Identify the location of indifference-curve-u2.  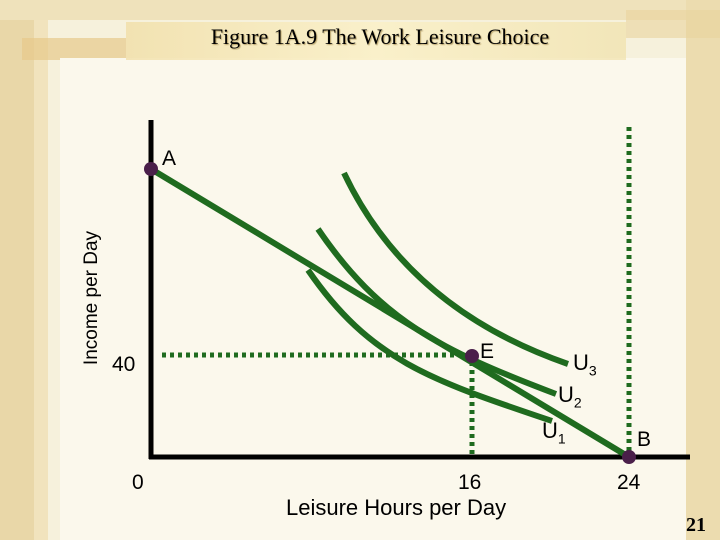
(436, 312).